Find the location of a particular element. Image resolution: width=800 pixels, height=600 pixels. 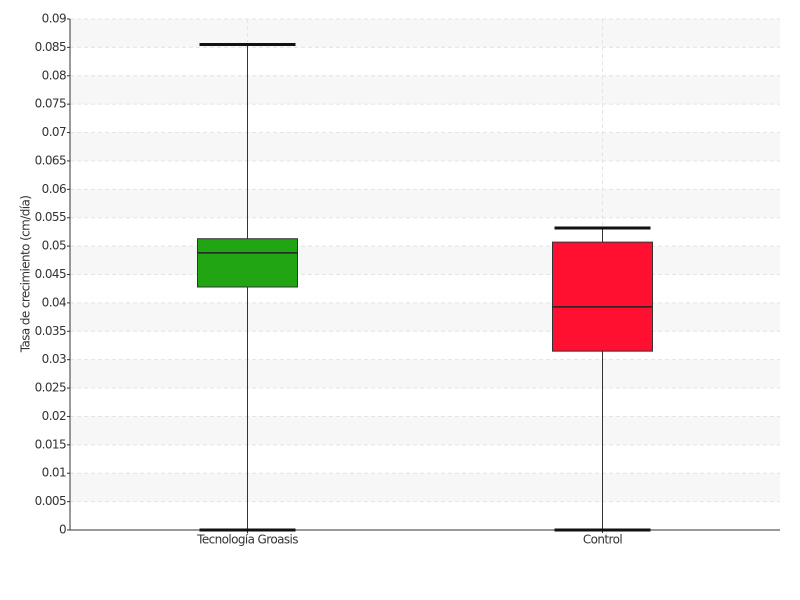

y-tick-label: 0.065 is located at coordinates (50, 160).